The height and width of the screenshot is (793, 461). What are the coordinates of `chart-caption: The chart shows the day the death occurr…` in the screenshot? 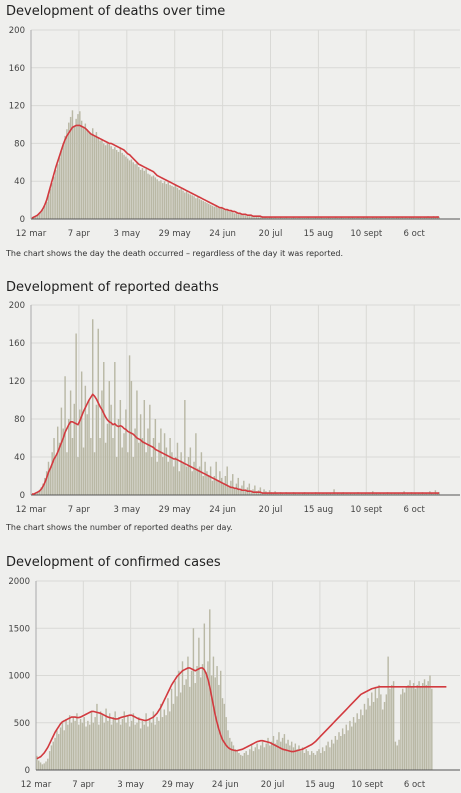 It's located at (174, 253).